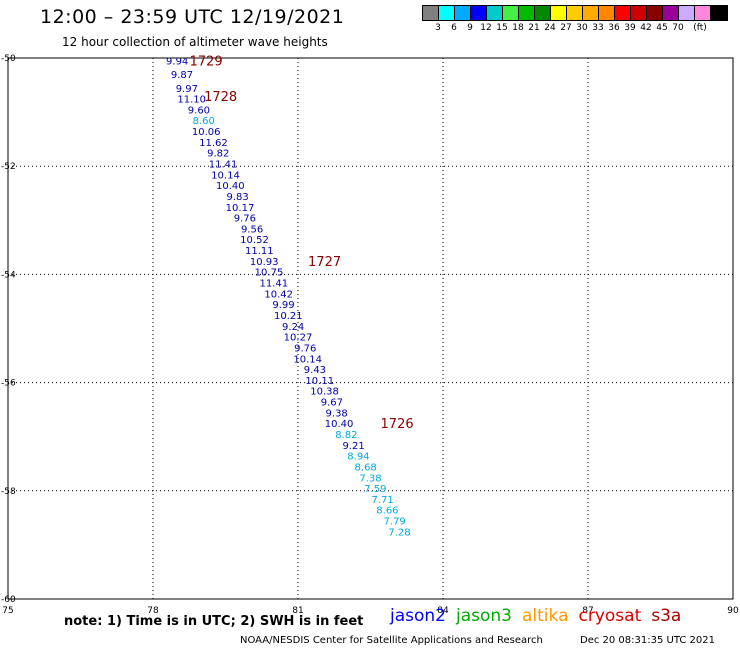 Image resolution: width=740 pixels, height=650 pixels. Describe the element at coordinates (353, 446) in the screenshot. I see `wave-height-label: 9.21` at that location.